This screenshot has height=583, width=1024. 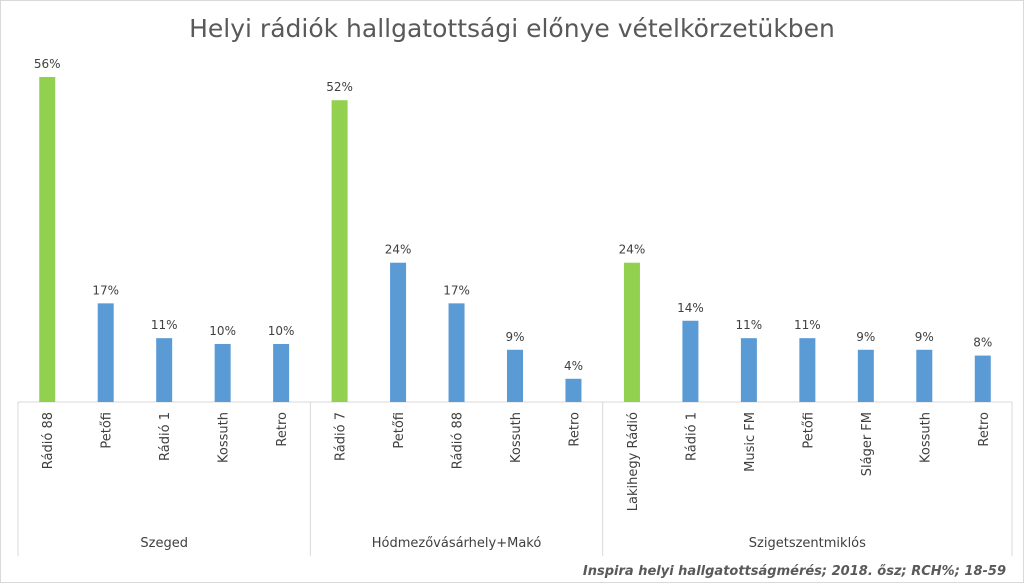 What do you see at coordinates (339, 87) in the screenshot?
I see `data-label: 52%` at bounding box center [339, 87].